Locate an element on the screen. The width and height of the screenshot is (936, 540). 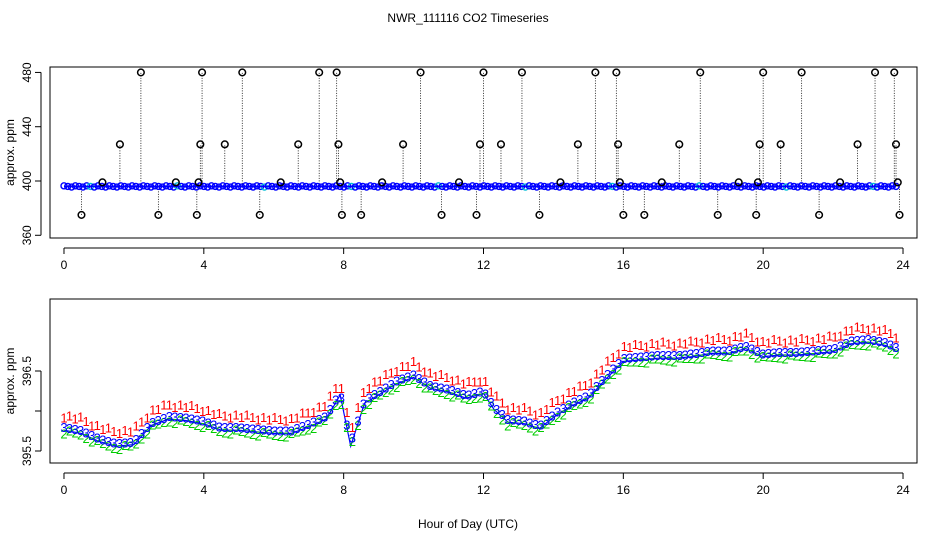
y-tick-label: 396.5 is located at coordinates (27, 371).